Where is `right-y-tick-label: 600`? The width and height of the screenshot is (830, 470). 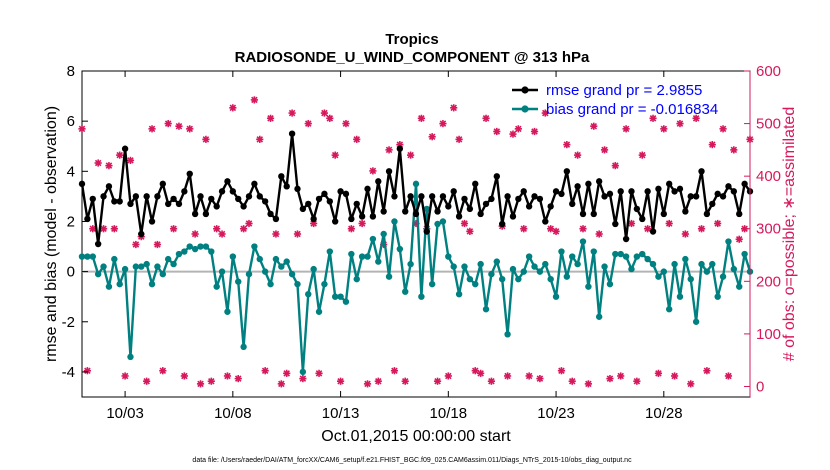
right-y-tick-label: 600 is located at coordinates (768, 71).